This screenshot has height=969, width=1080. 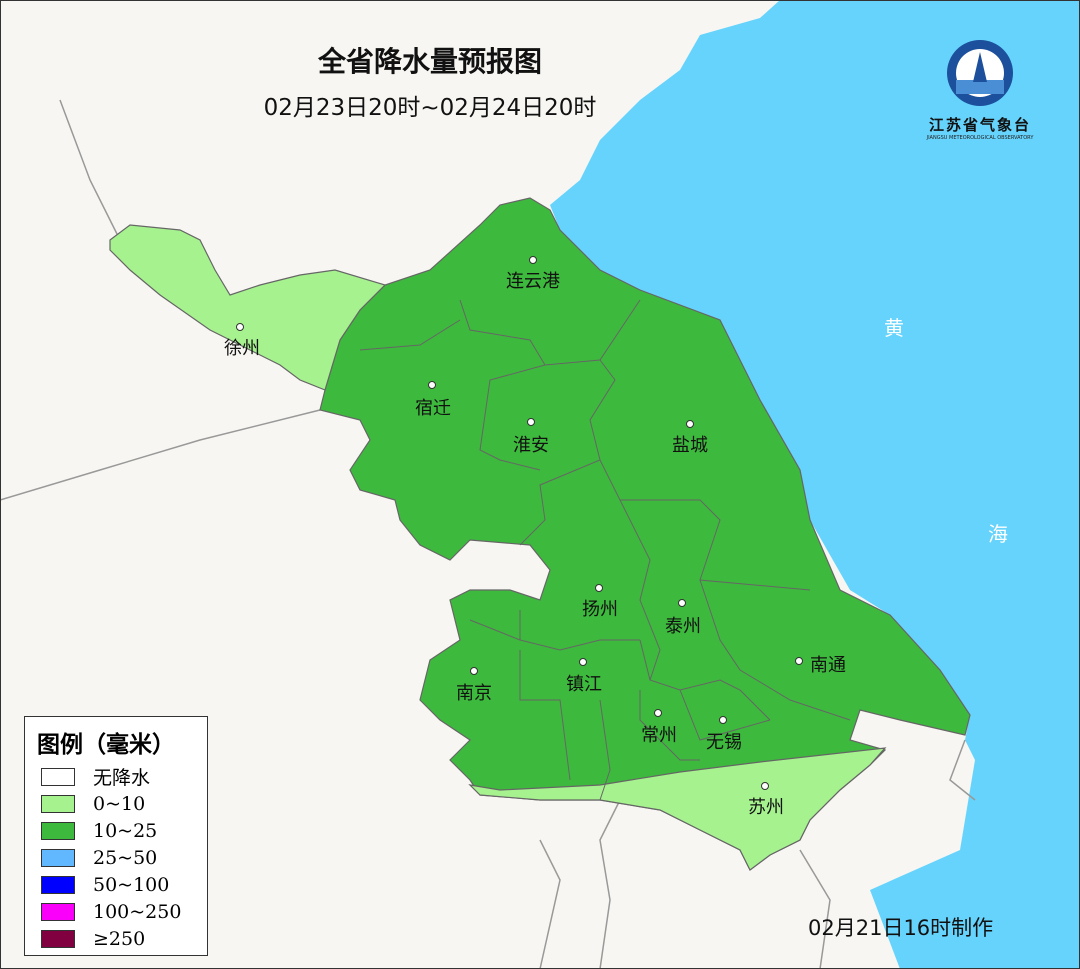 I want to click on production-time: 02月21日16时制作, so click(x=901, y=928).